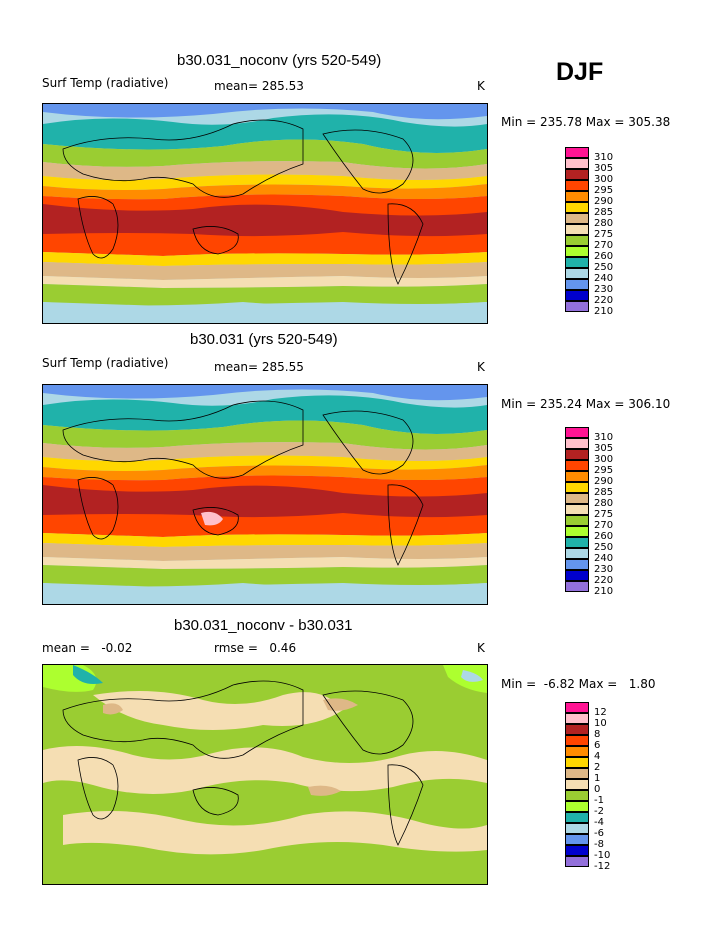  What do you see at coordinates (597, 778) in the screenshot?
I see `legend-label: 1` at bounding box center [597, 778].